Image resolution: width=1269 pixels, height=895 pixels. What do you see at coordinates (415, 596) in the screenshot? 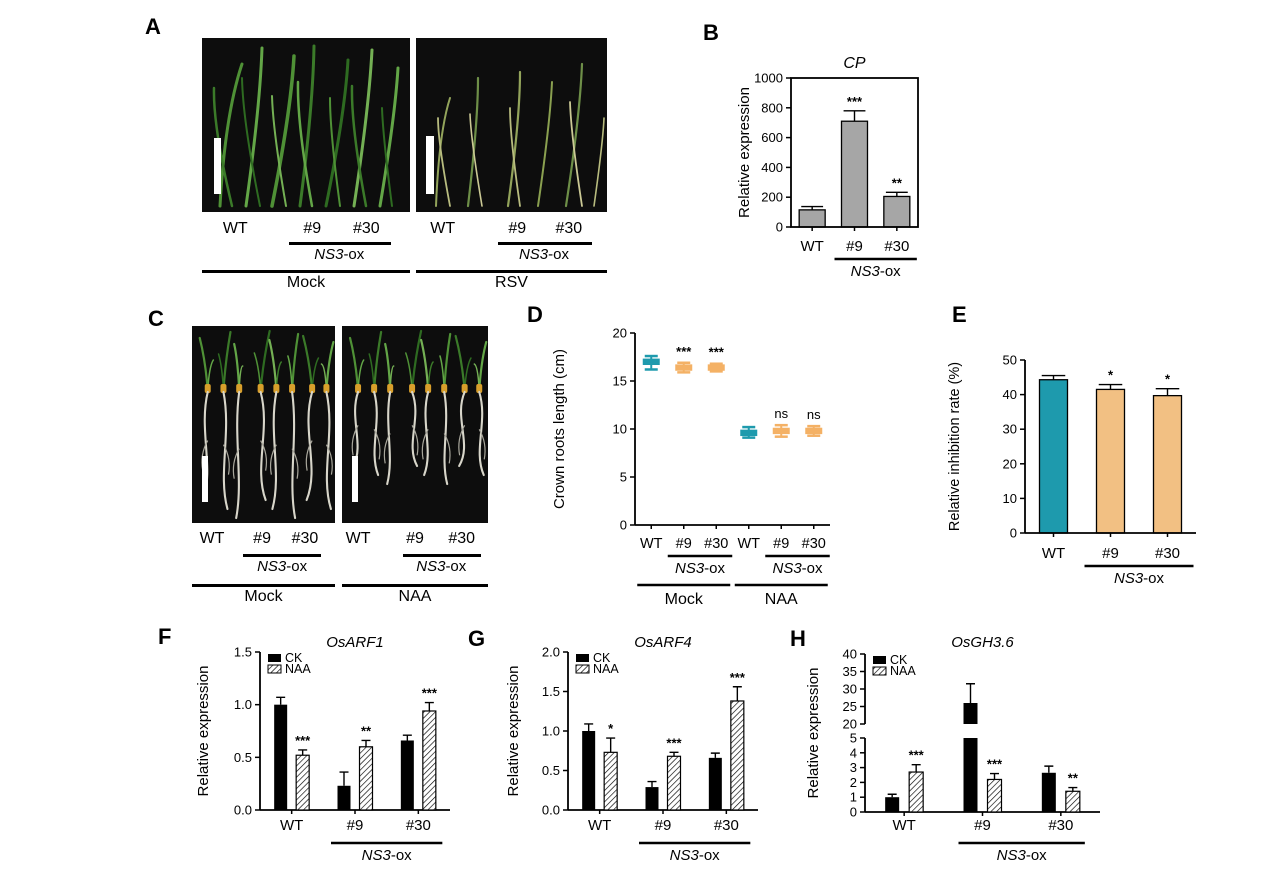
I see `treatment-label: NAA` at bounding box center [415, 596].